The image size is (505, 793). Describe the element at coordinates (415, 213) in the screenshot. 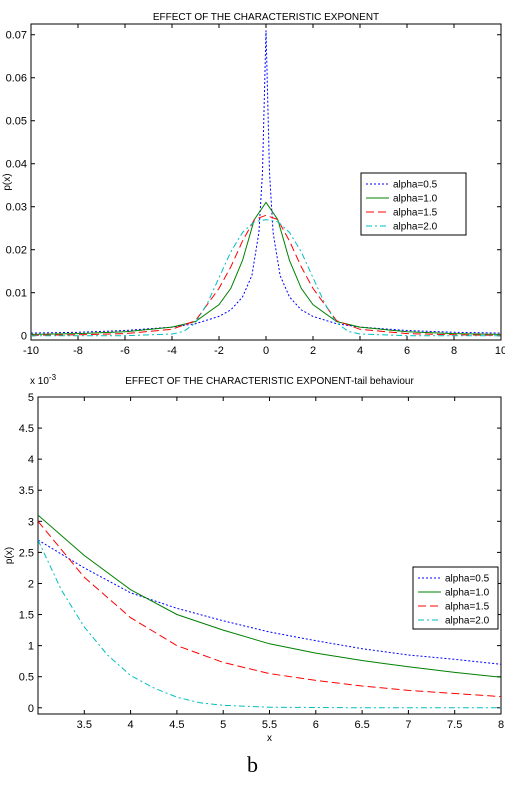

I see `top-legend-entry: alpha=1.5` at that location.